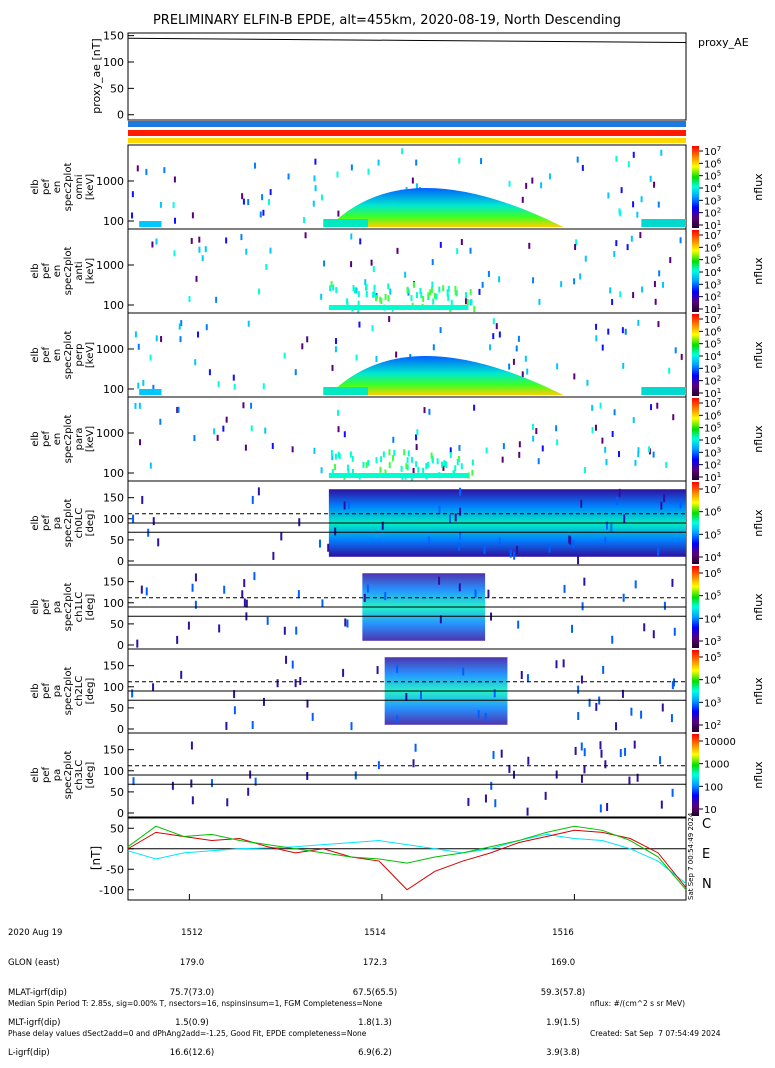 The width and height of the screenshot is (775, 1068). Describe the element at coordinates (79, 607) in the screenshot. I see `pitch-ylabel: ch1LC` at that location.